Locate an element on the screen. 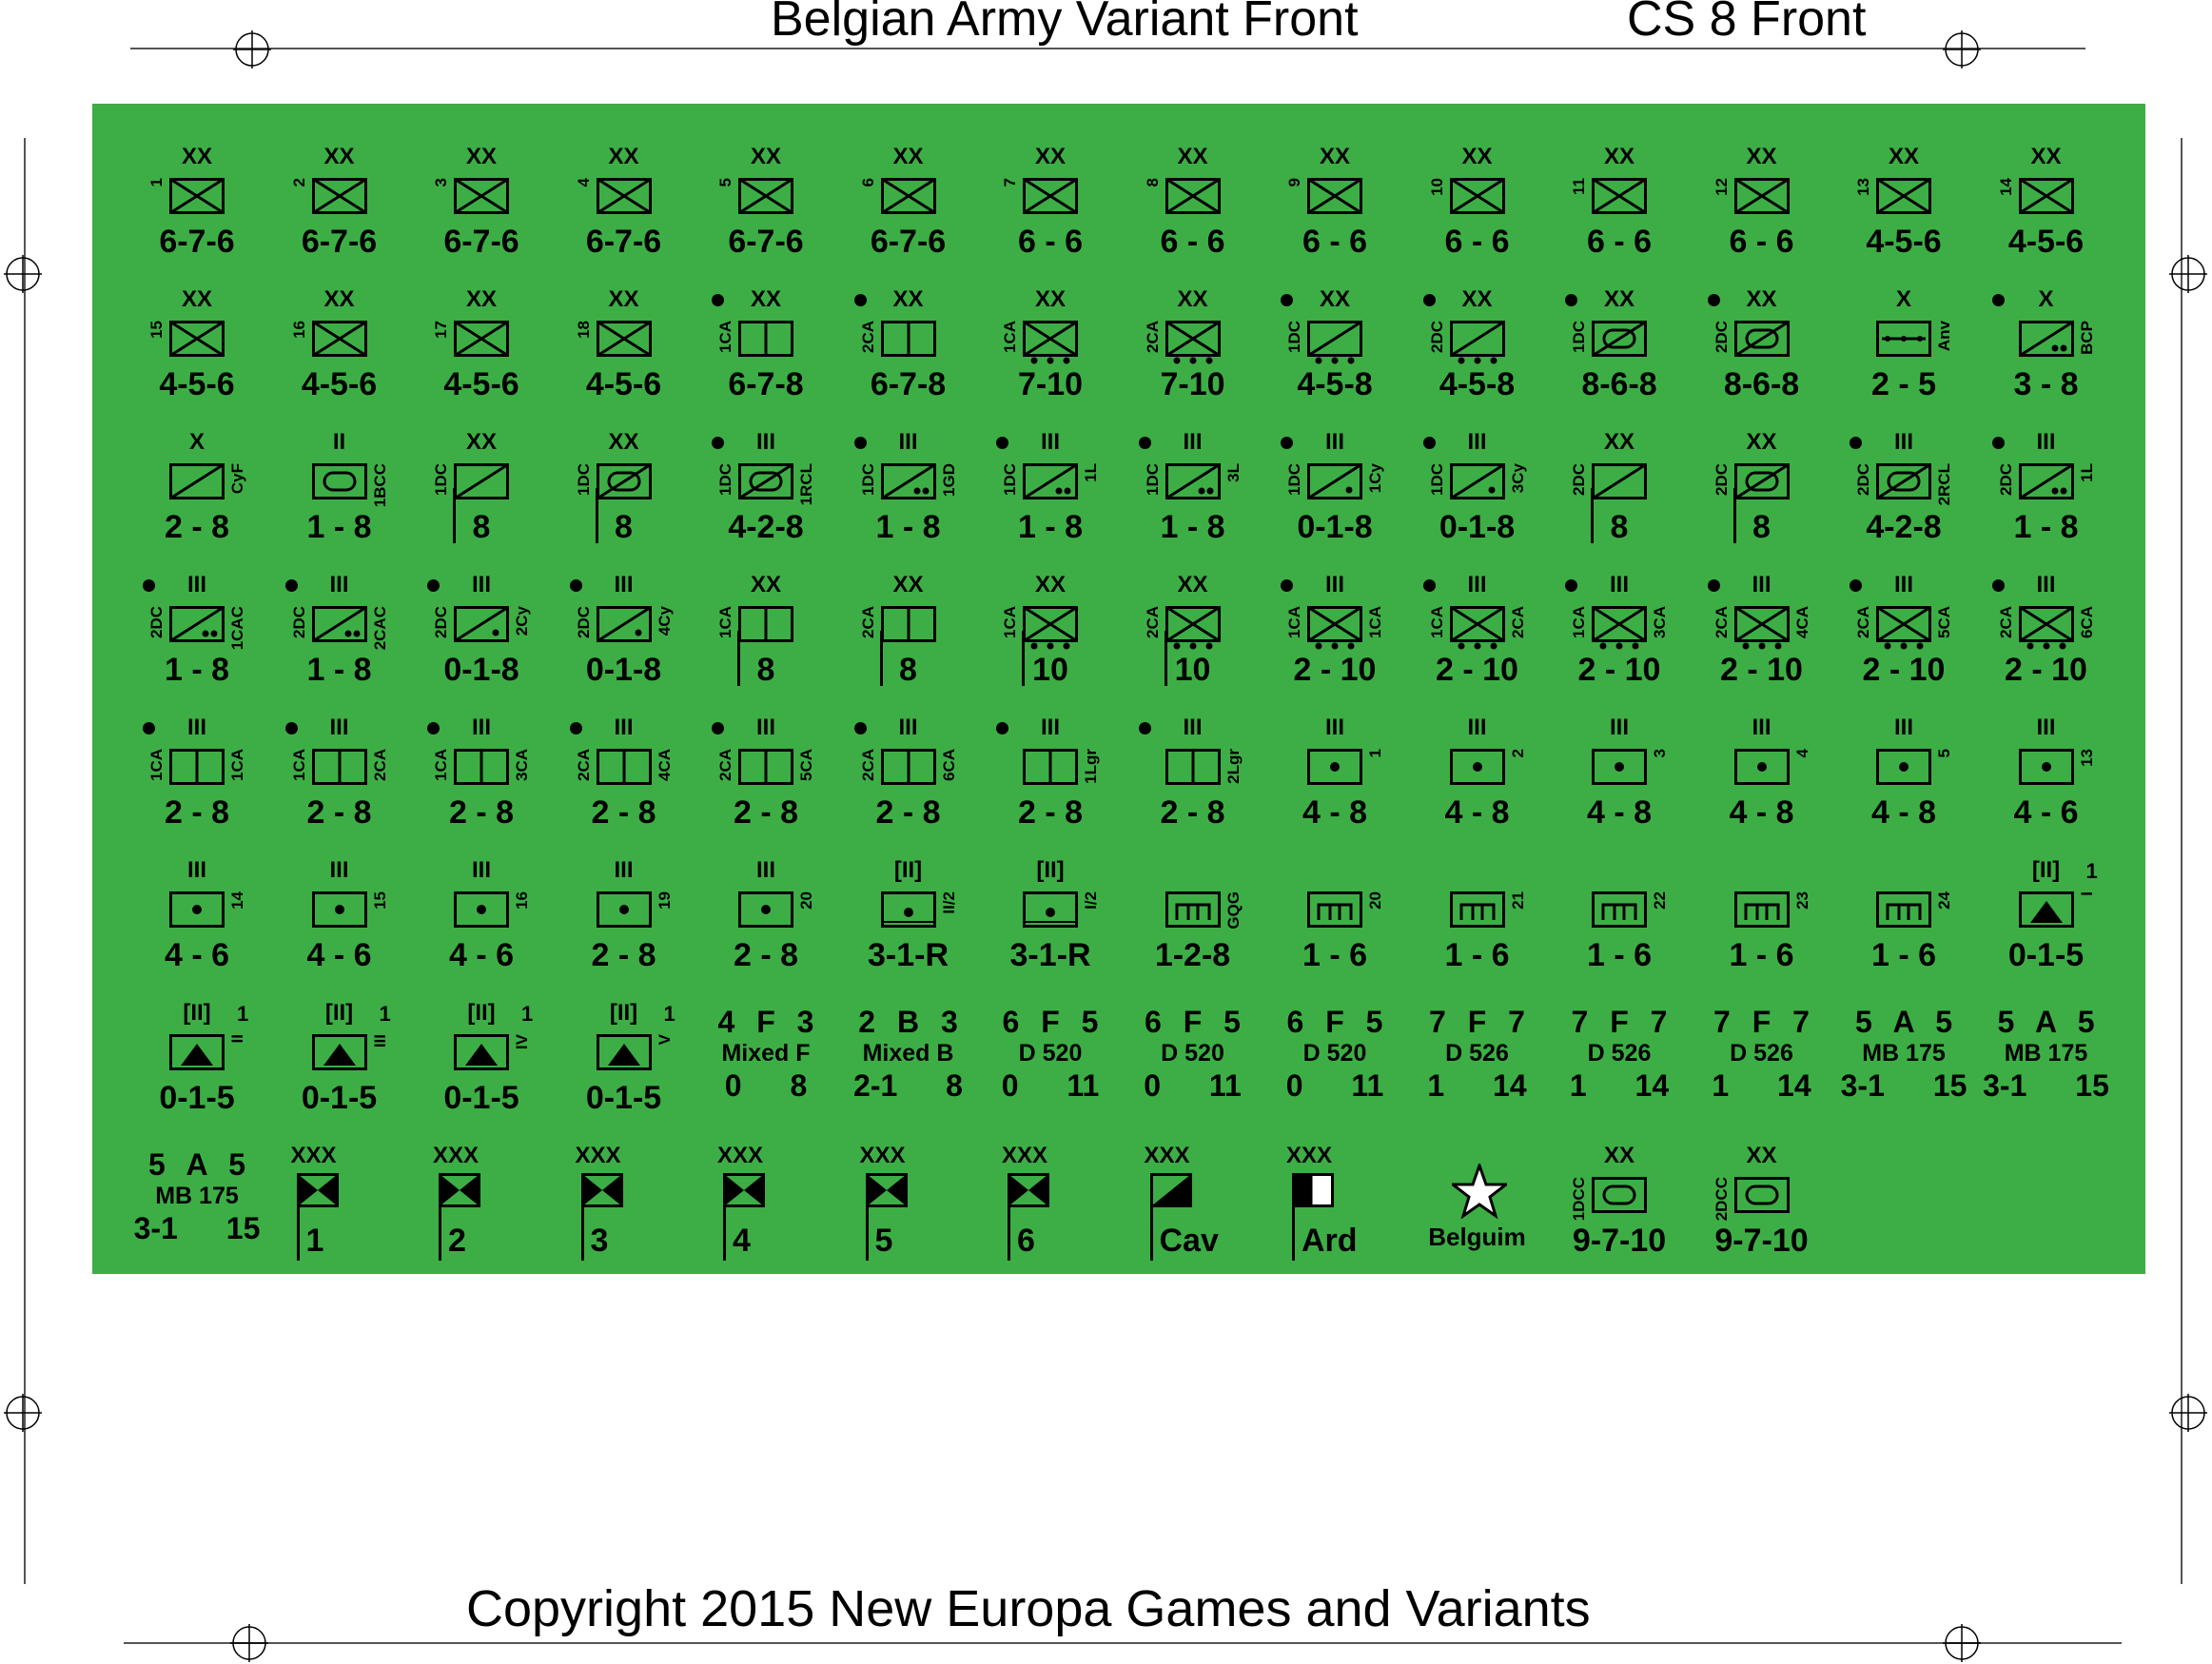 The height and width of the screenshot is (1664, 2212). unit-number: 1 is located at coordinates (2091, 871).